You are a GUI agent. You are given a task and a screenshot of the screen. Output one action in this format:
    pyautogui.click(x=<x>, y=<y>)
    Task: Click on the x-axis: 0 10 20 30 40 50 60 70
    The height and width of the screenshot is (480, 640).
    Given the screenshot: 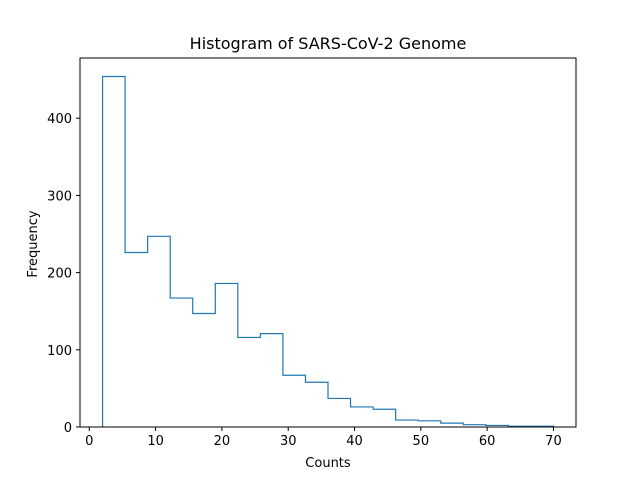 What is the action you would take?
    pyautogui.click(x=323, y=438)
    